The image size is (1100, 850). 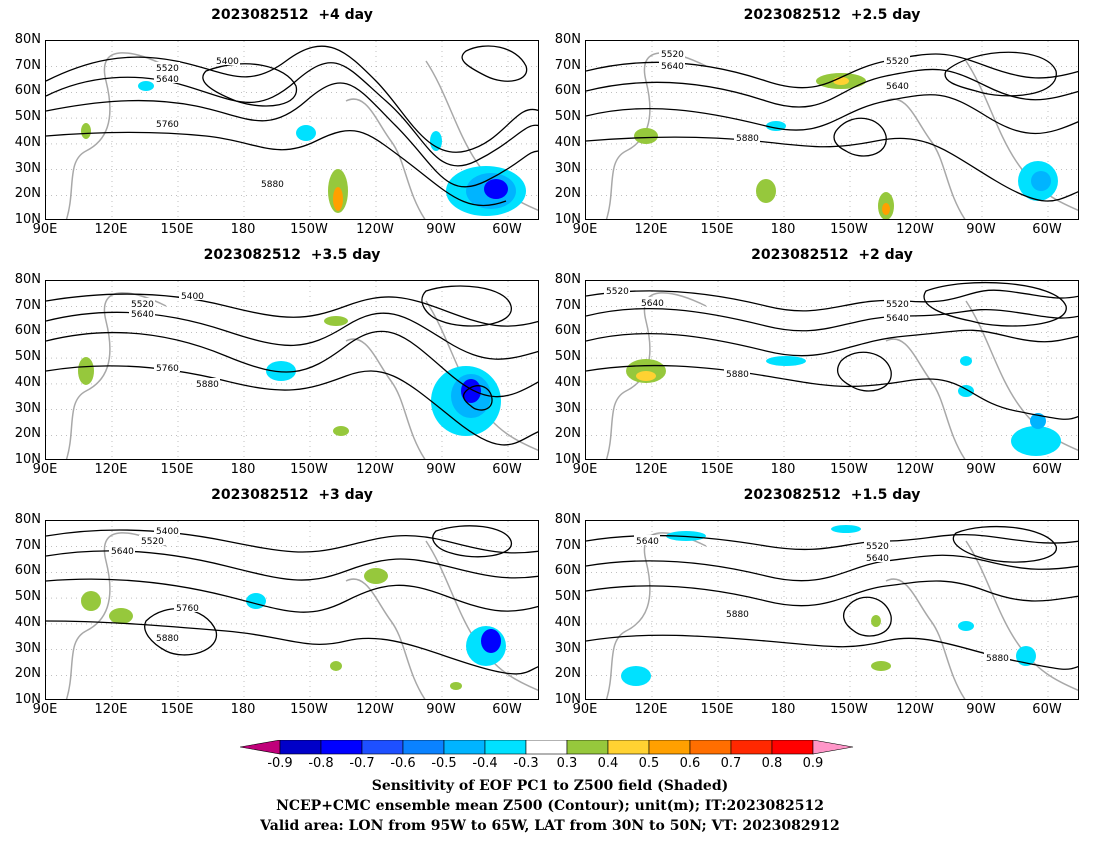 I want to click on lat-tick-label: 30N, so click(x=27, y=408).